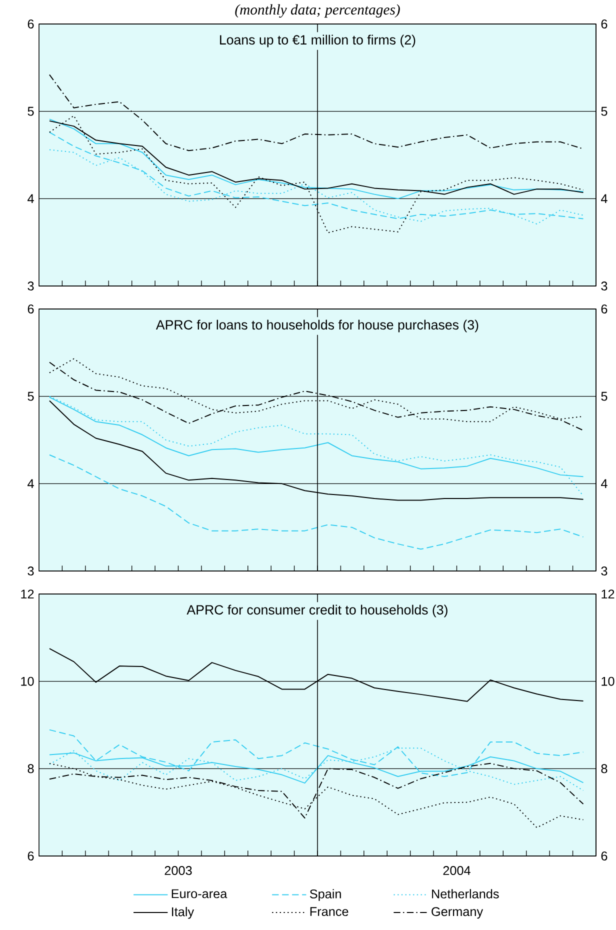  I want to click on y2-tick-label: 8, so click(604, 769).